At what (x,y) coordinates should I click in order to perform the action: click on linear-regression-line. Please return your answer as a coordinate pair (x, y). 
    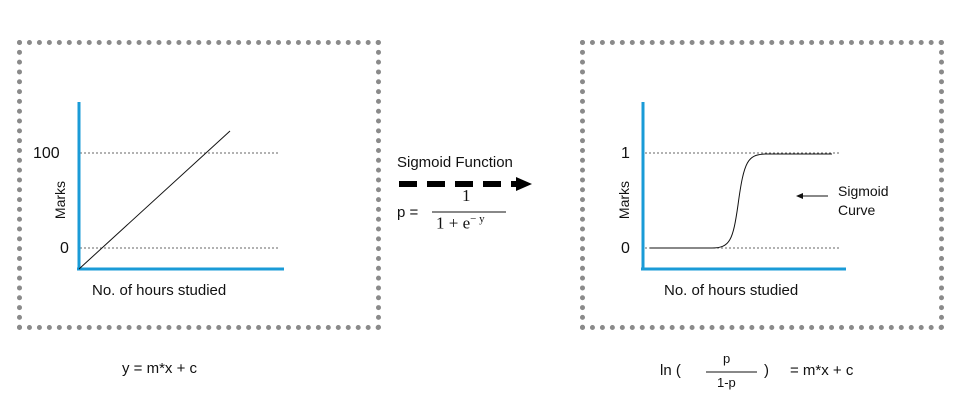
    Looking at the image, I should click on (154, 200).